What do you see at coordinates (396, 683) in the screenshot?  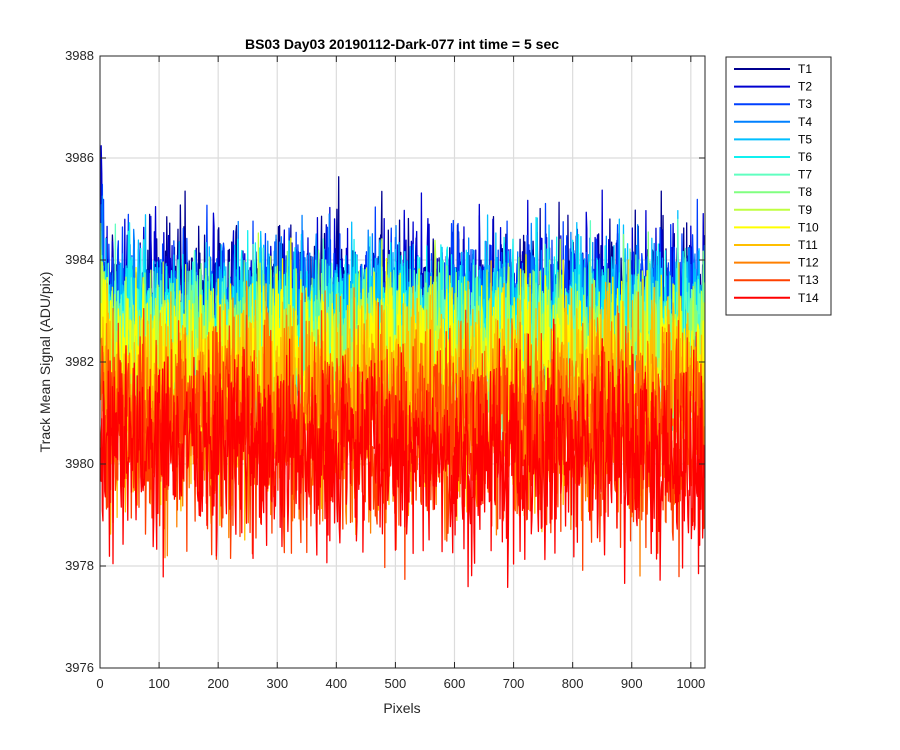 I see `x-tick-label: 500` at bounding box center [396, 683].